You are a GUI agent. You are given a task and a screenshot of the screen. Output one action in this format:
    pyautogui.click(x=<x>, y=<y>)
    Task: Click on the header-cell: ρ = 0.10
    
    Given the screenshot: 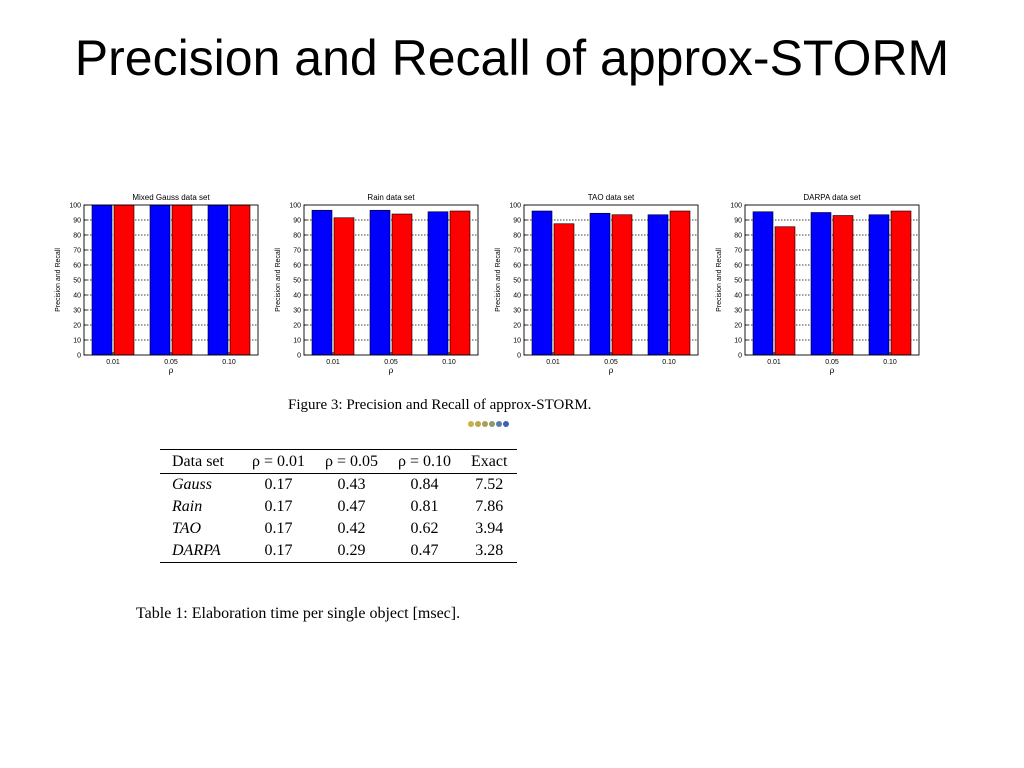 What is the action you would take?
    pyautogui.click(x=425, y=461)
    